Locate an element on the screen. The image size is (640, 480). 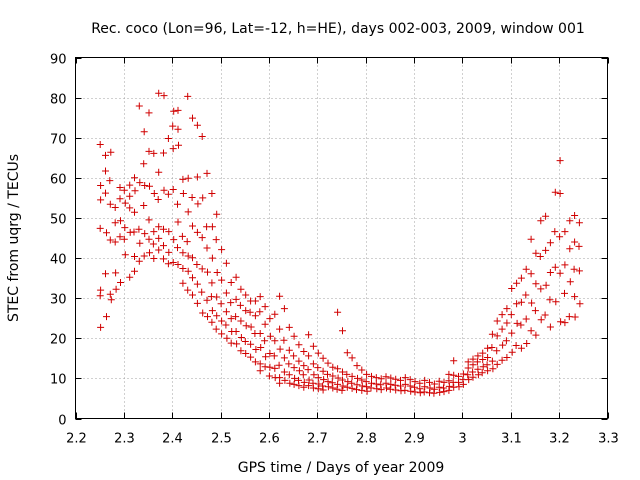
x-tick-label: 3.3 is located at coordinates (608, 439).